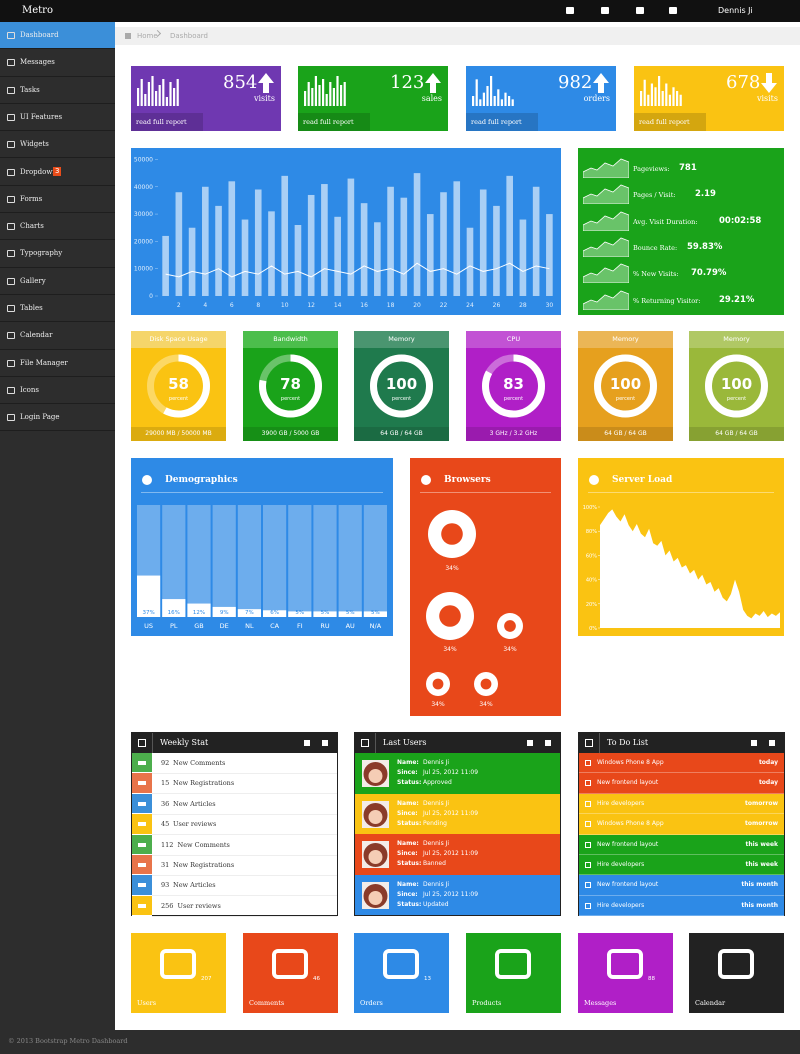 This screenshot has width=800, height=1054. What do you see at coordinates (681, 906) in the screenshot?
I see `todo-row: Hire developers this month` at bounding box center [681, 906].